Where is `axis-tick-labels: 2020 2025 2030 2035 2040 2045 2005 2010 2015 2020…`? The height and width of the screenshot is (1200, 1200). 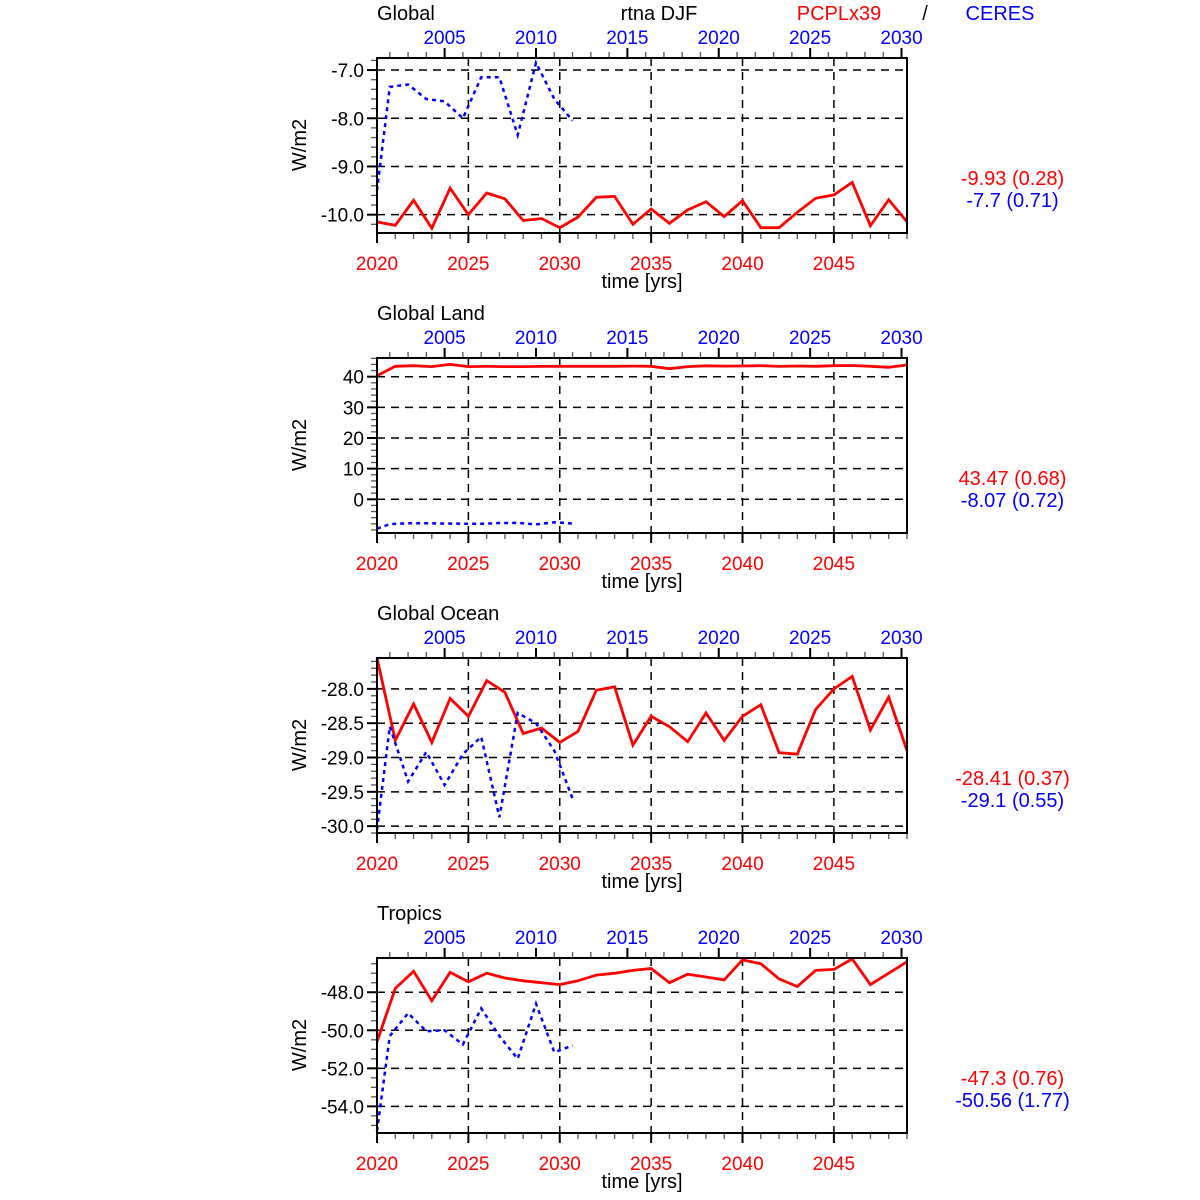 axis-tick-labels: 2020 2025 2030 2035 2040 2045 2005 2010 2015 2020… is located at coordinates (622, 151).